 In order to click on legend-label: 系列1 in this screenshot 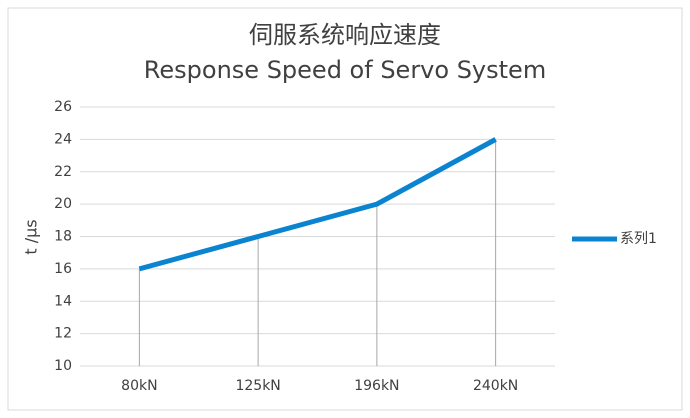, I will do `click(638, 239)`.